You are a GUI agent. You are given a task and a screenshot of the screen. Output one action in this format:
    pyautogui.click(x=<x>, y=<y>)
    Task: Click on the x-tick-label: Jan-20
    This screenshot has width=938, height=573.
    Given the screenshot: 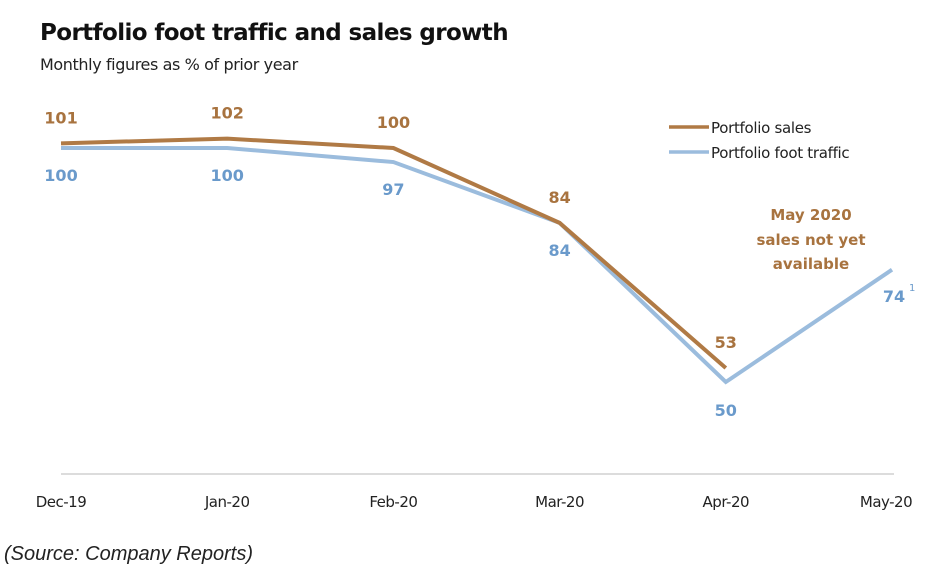 What is the action you would take?
    pyautogui.click(x=227, y=502)
    